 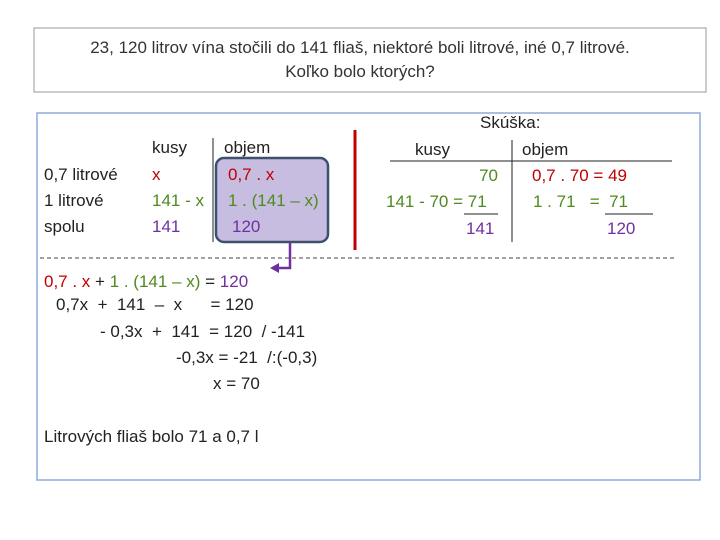 I want to click on equation: 0,7 . x + 1 . (141 – x) = 120, so click(x=146, y=282).